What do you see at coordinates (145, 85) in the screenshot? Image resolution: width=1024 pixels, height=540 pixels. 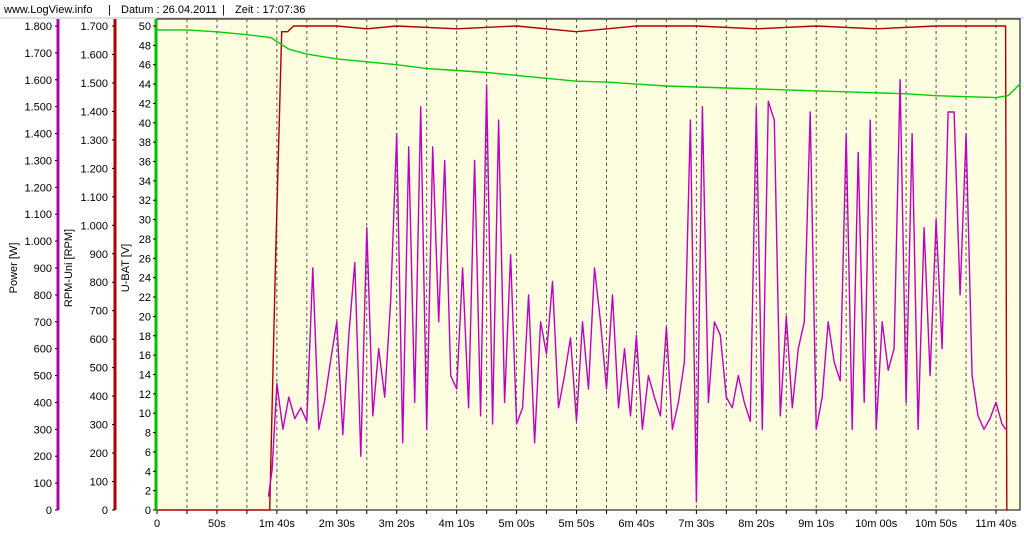 I see `y-tick-label-ubat: 44` at bounding box center [145, 85].